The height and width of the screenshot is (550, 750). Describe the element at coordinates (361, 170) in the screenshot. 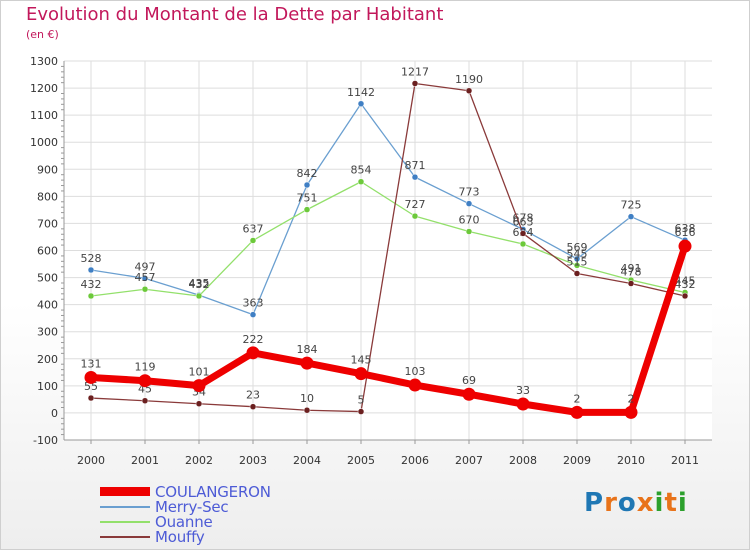

I see `data-label-ouanne: 854` at that location.